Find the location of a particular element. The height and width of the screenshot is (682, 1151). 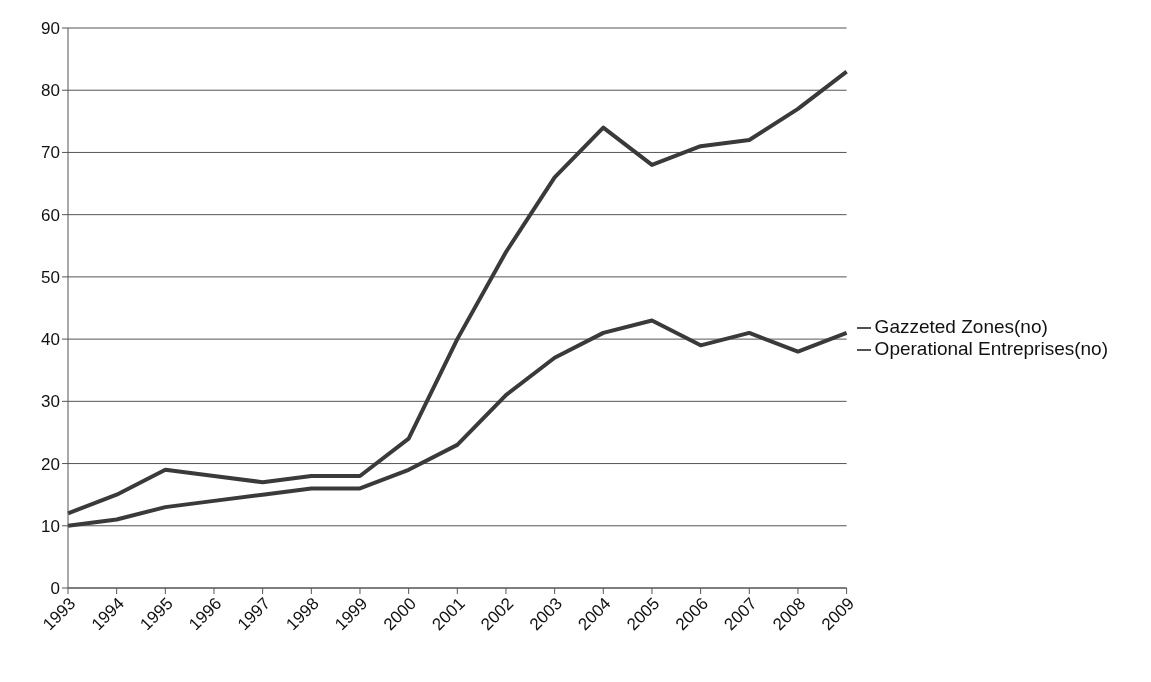

y-tick-label: 80 is located at coordinates (50, 91).